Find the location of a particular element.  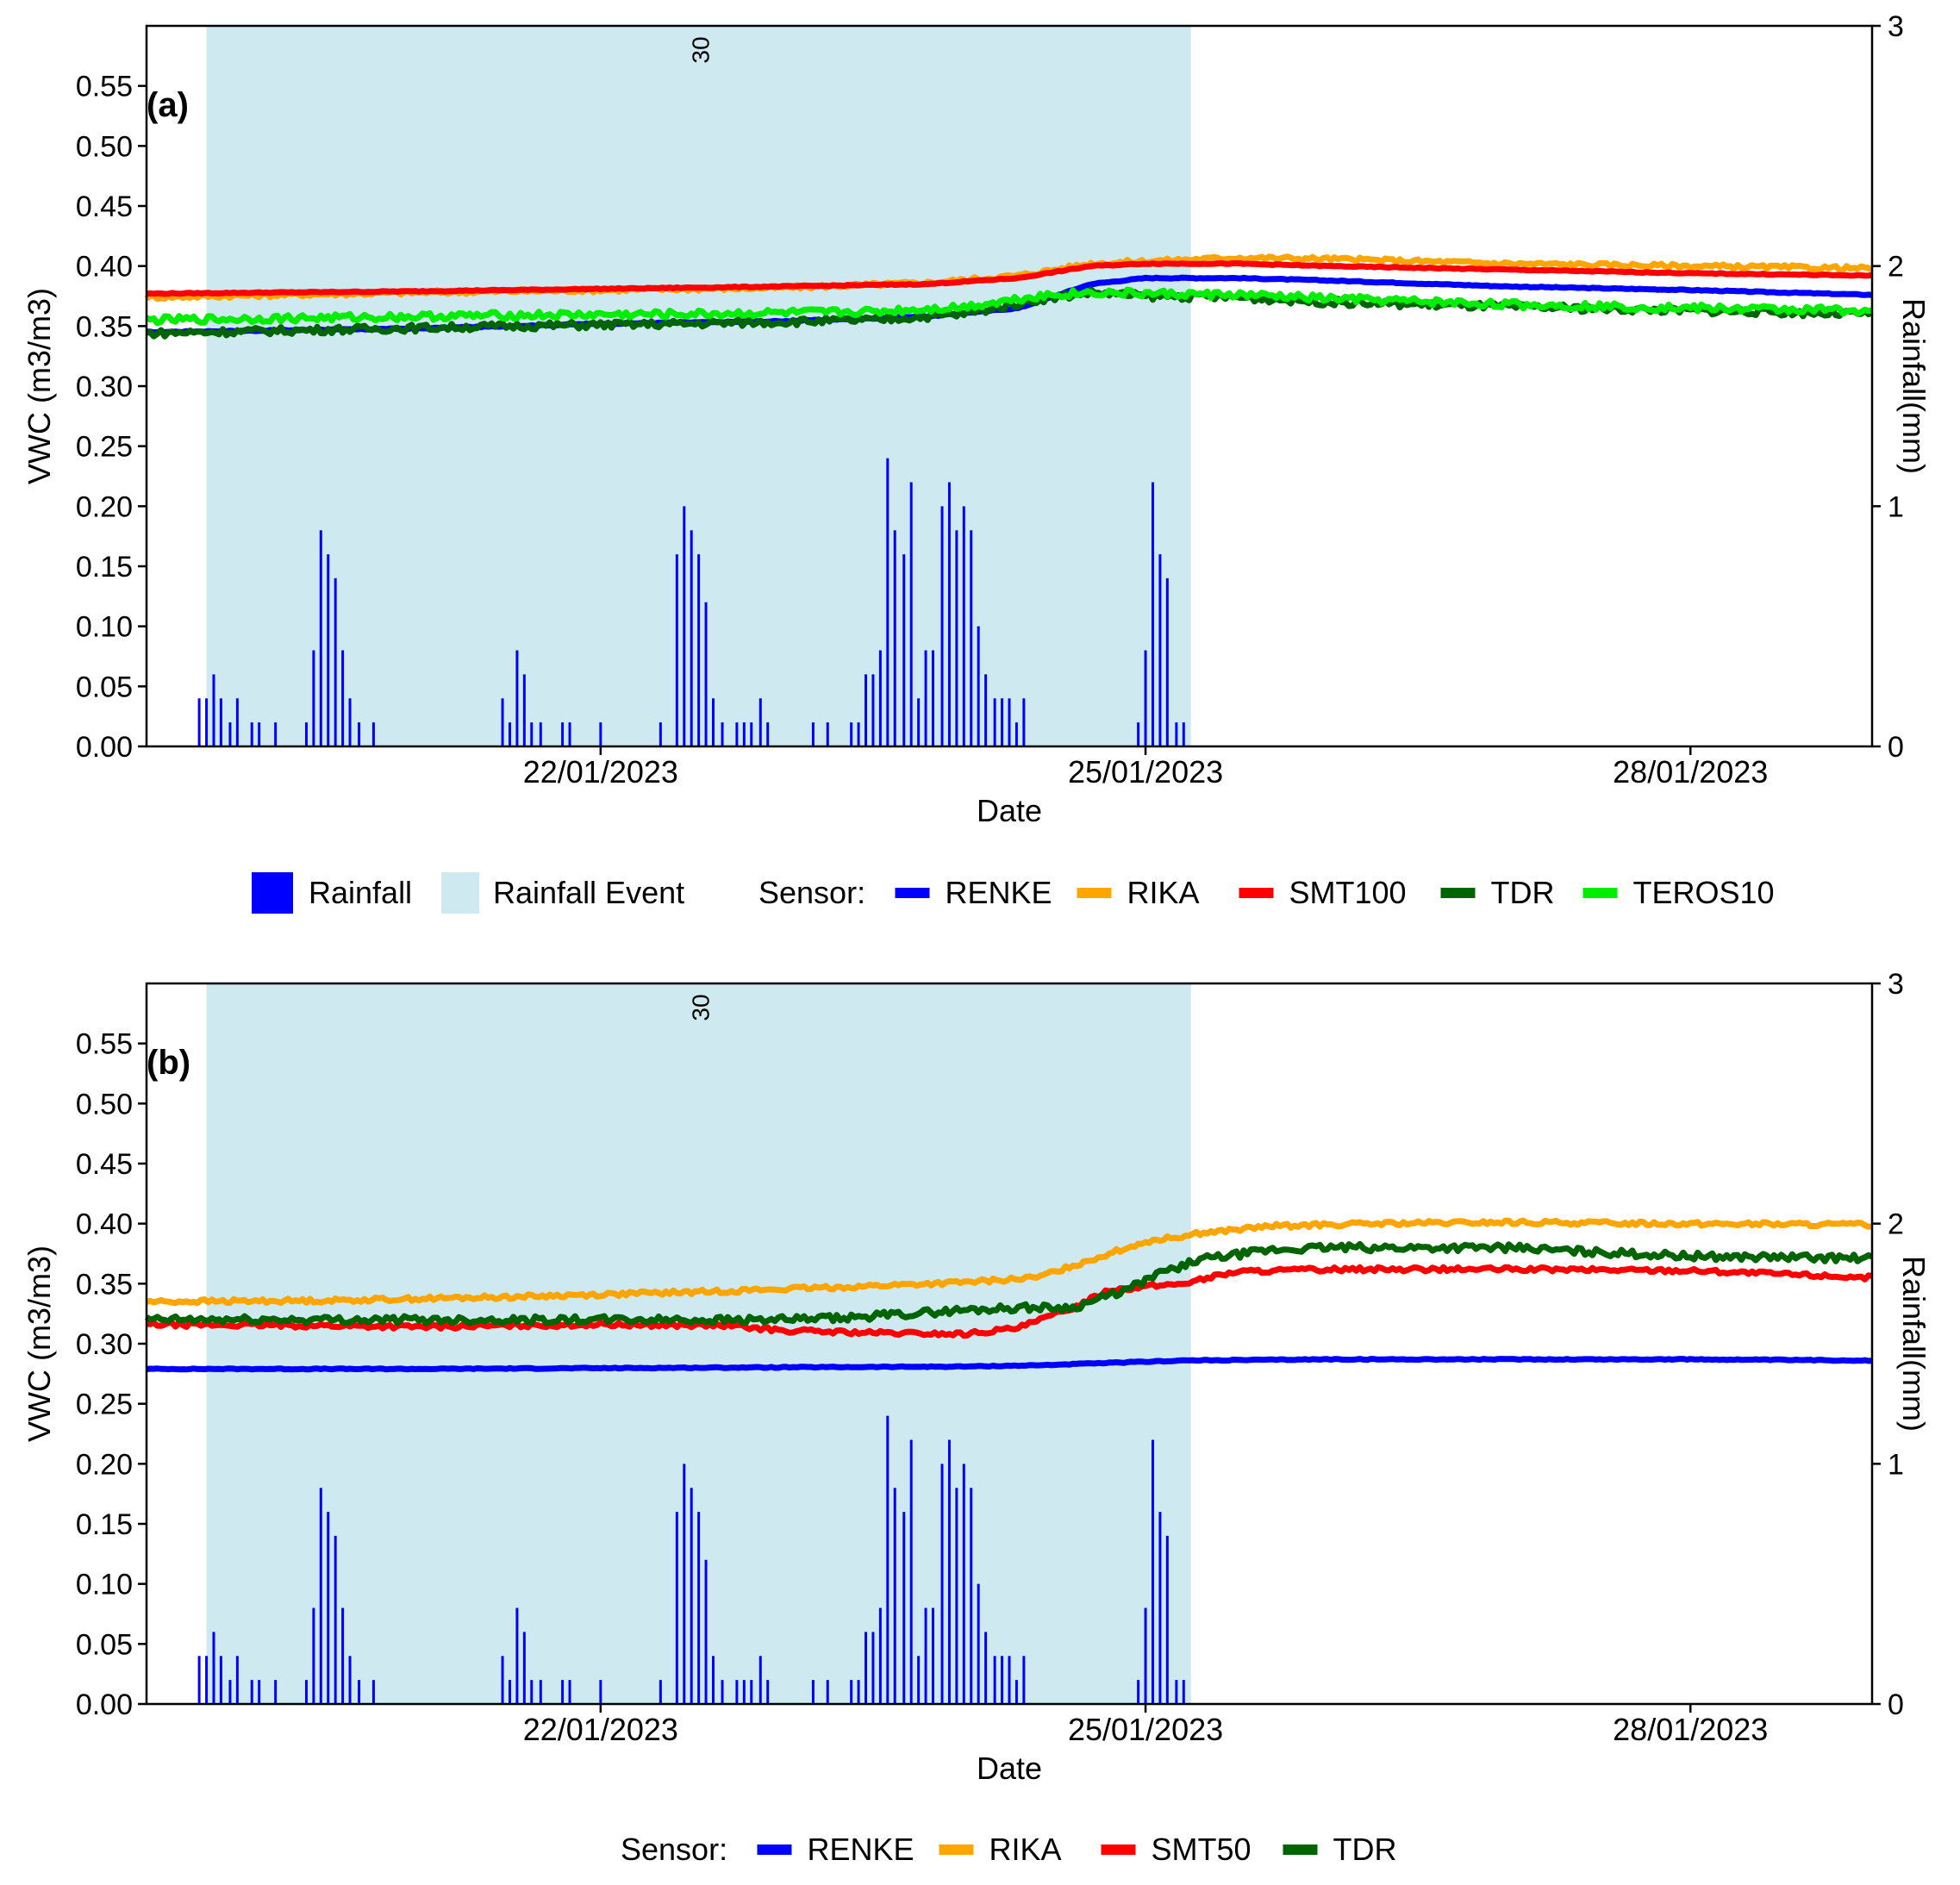

panel-label: (a) is located at coordinates (168, 105).